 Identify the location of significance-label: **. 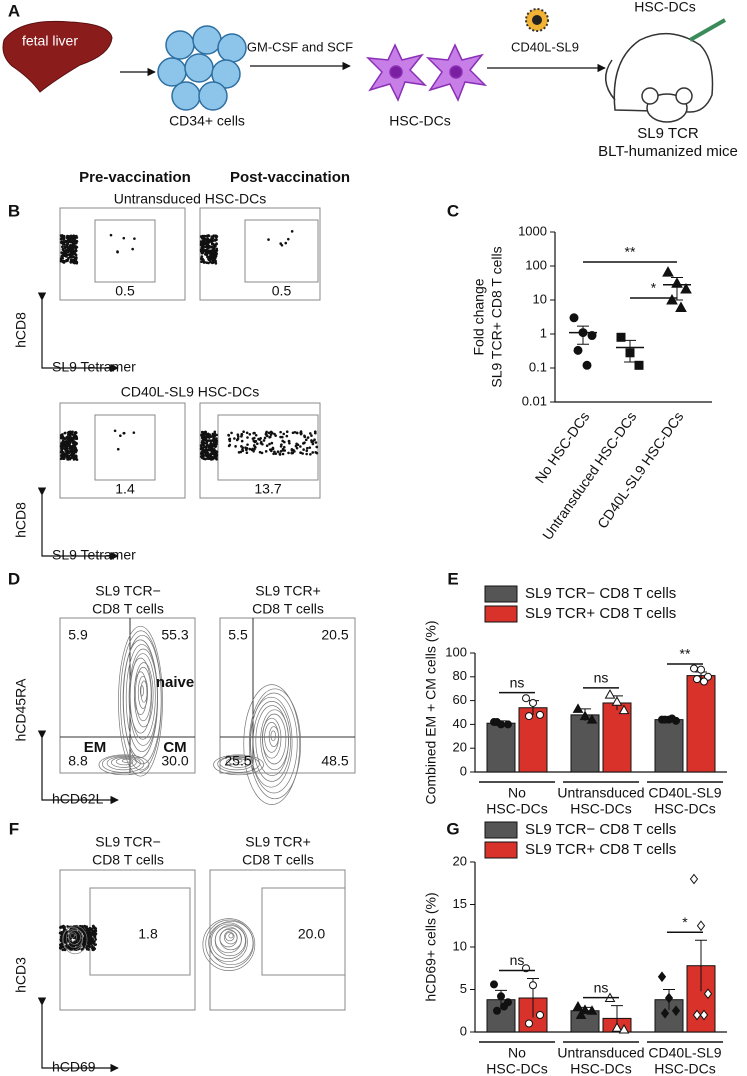
(630, 252).